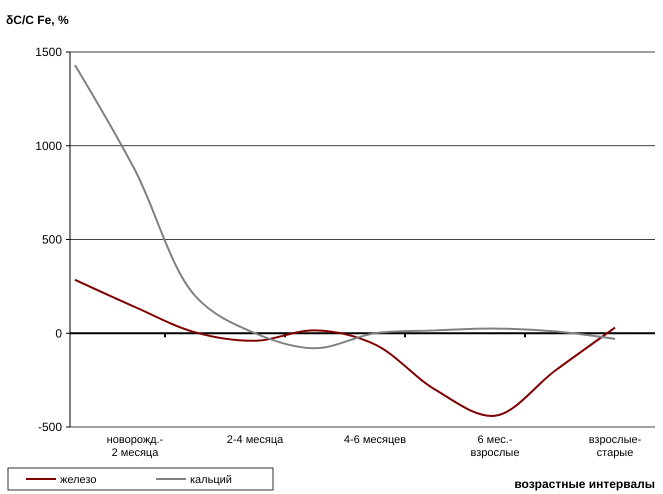  I want to click on x-tick-label: 2-4 месяца, so click(255, 440).